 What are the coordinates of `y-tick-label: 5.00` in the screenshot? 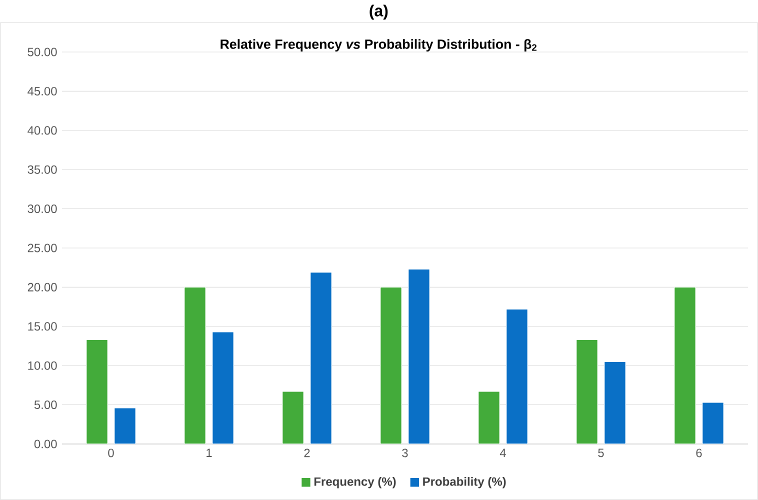 It's located at (45, 405).